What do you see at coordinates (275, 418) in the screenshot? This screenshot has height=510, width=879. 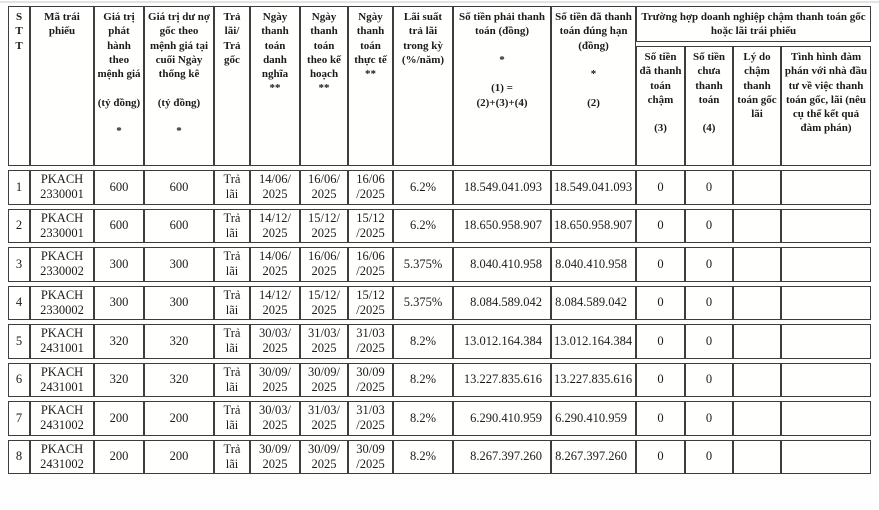 I see `cell-nominal-date: 30/03/ 2025` at bounding box center [275, 418].